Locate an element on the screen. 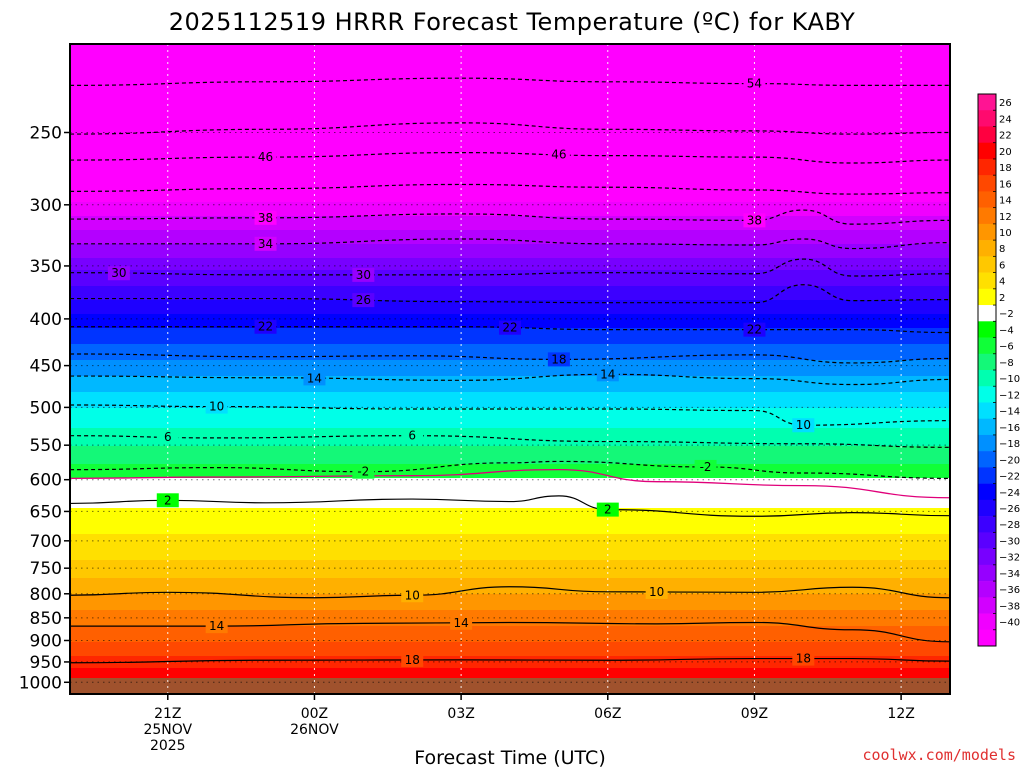 This screenshot has width=1024, height=768. y-tick-label: 450 is located at coordinates (46, 367).